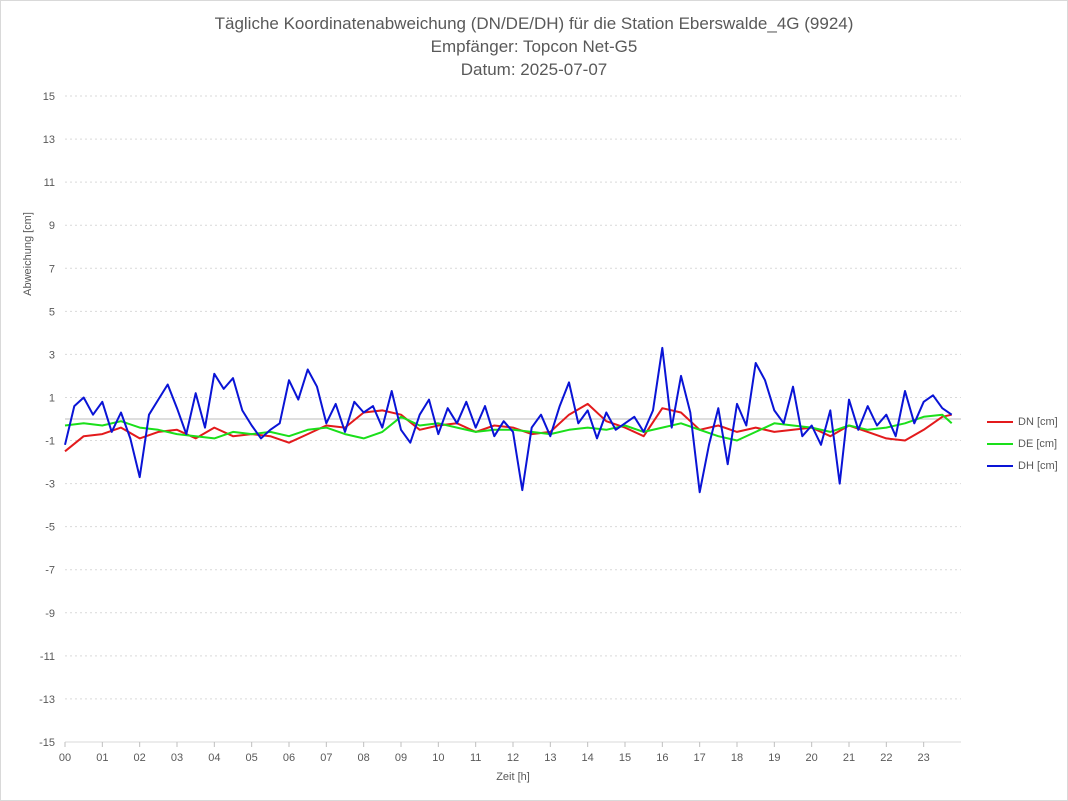  Describe the element at coordinates (252, 758) in the screenshot. I see `x-tick-label: 05` at that location.